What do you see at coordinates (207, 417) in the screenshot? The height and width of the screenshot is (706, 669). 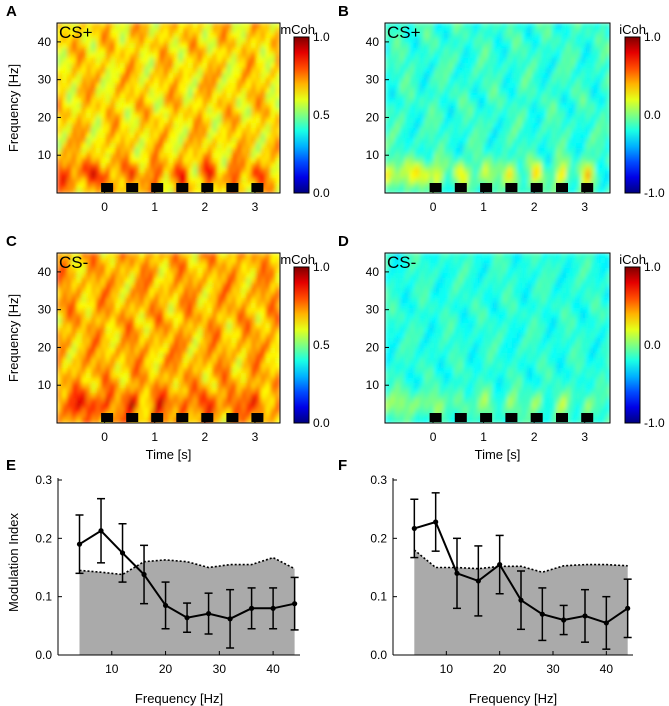 I see `stimulus-marker` at bounding box center [207, 417].